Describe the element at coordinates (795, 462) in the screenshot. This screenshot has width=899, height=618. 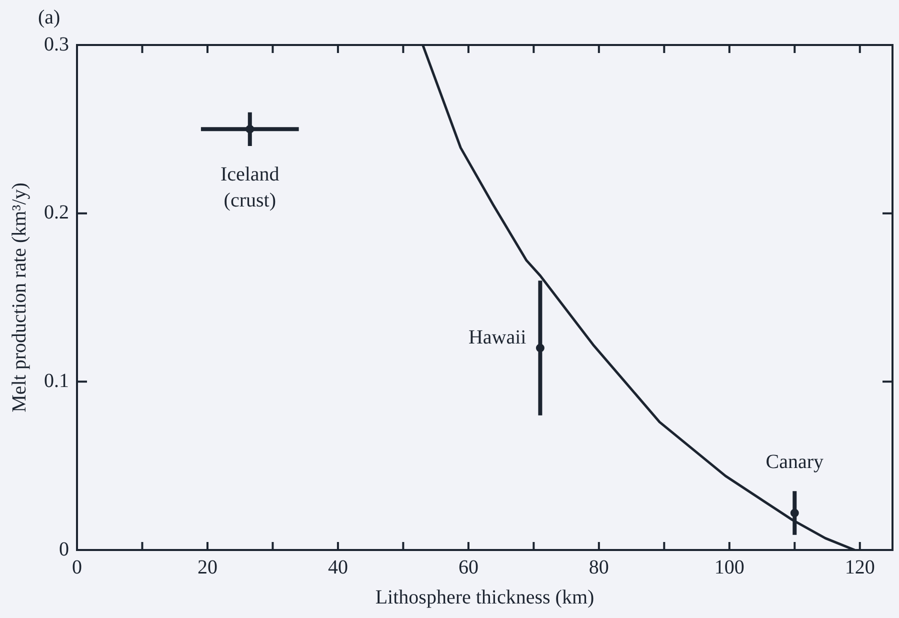
I see `annotation: Canary` at that location.